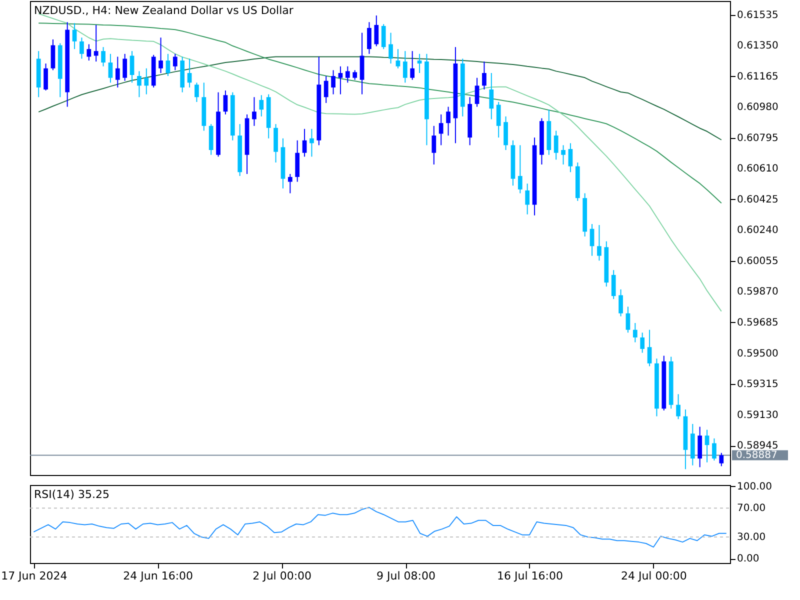  I want to click on x-tick-label: 24 Jul 00:00, so click(653, 576).